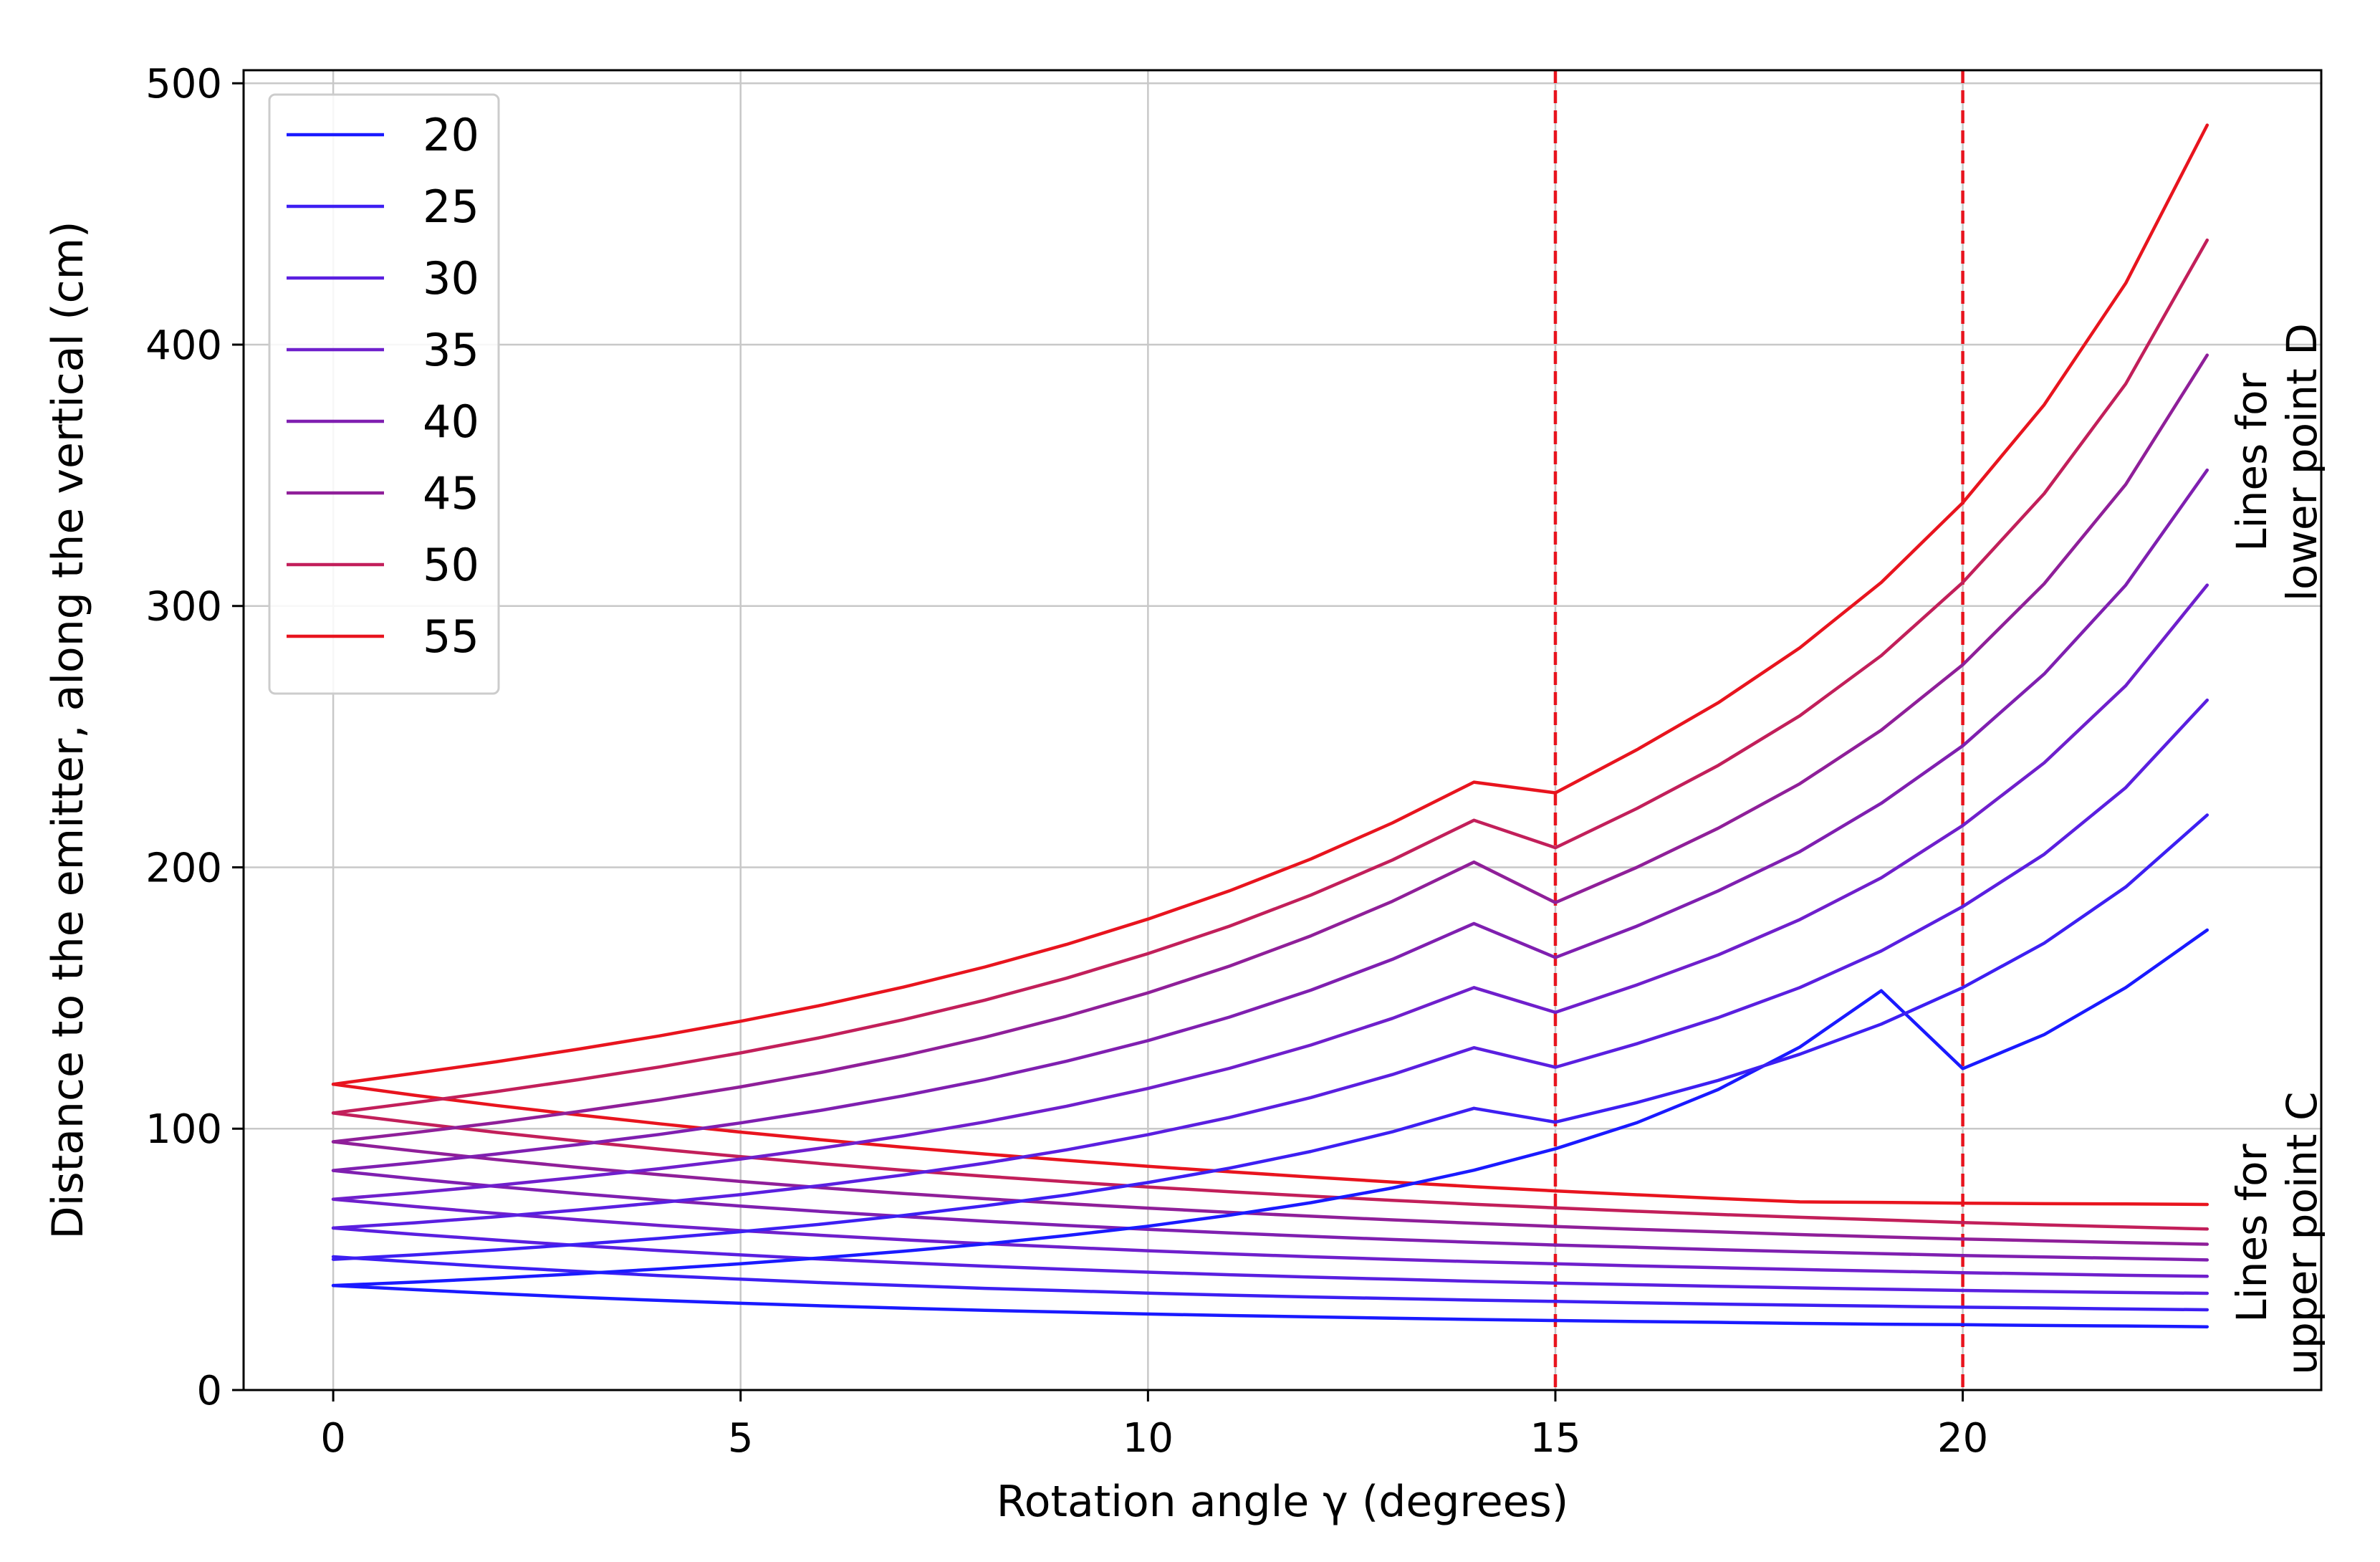 The image size is (2380, 1562). Describe the element at coordinates (183, 84) in the screenshot. I see `y-tick-label: 500` at that location.